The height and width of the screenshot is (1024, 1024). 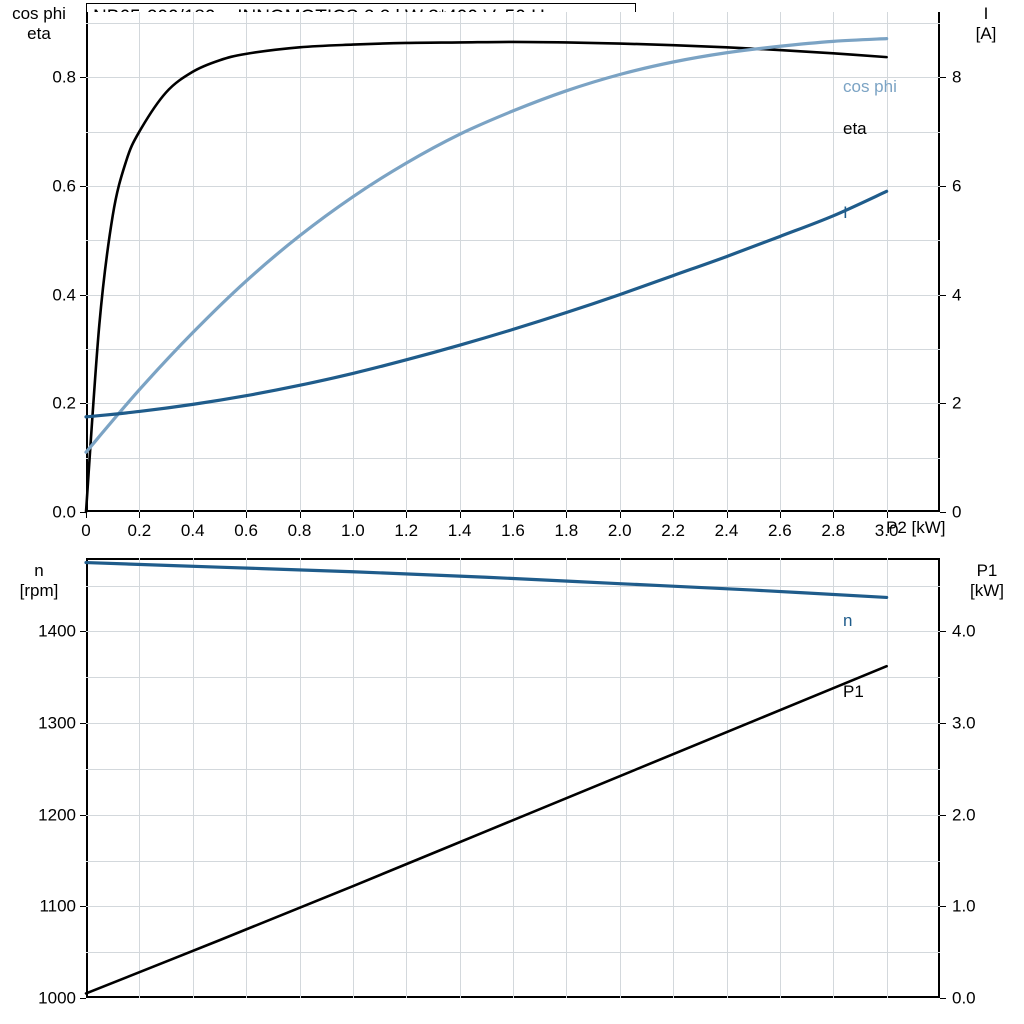 I want to click on axis-tick-label-x: 1.6, so click(x=513, y=530).